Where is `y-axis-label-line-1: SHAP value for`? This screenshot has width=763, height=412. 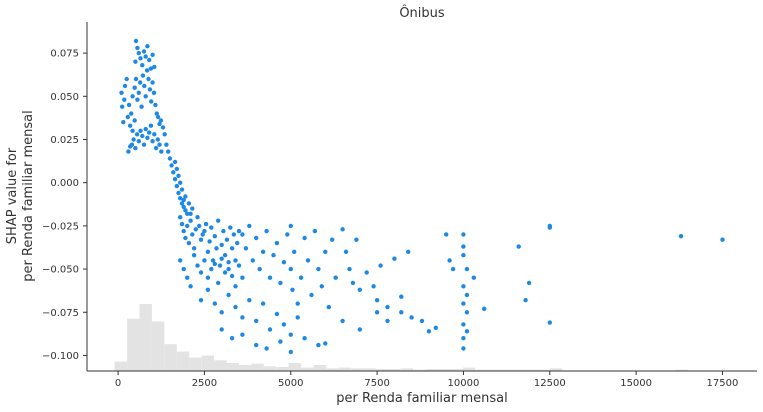
y-axis-label-line-1: SHAP value for is located at coordinates (12, 195).